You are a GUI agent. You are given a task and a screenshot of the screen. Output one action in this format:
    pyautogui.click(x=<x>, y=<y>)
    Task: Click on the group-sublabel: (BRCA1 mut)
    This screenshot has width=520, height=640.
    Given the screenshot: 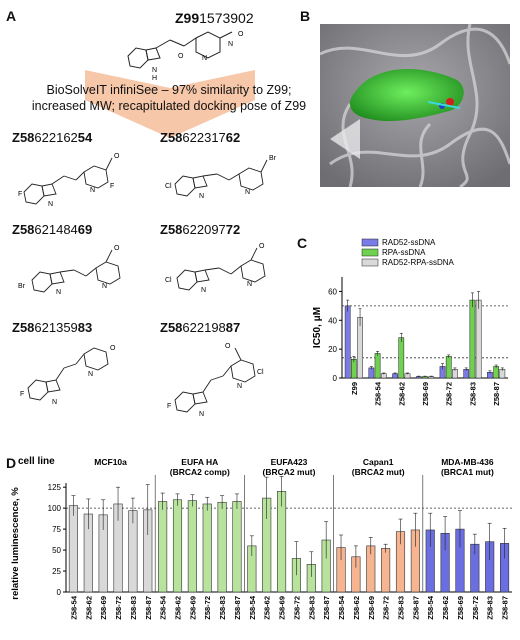 What is the action you would take?
    pyautogui.click(x=467, y=472)
    